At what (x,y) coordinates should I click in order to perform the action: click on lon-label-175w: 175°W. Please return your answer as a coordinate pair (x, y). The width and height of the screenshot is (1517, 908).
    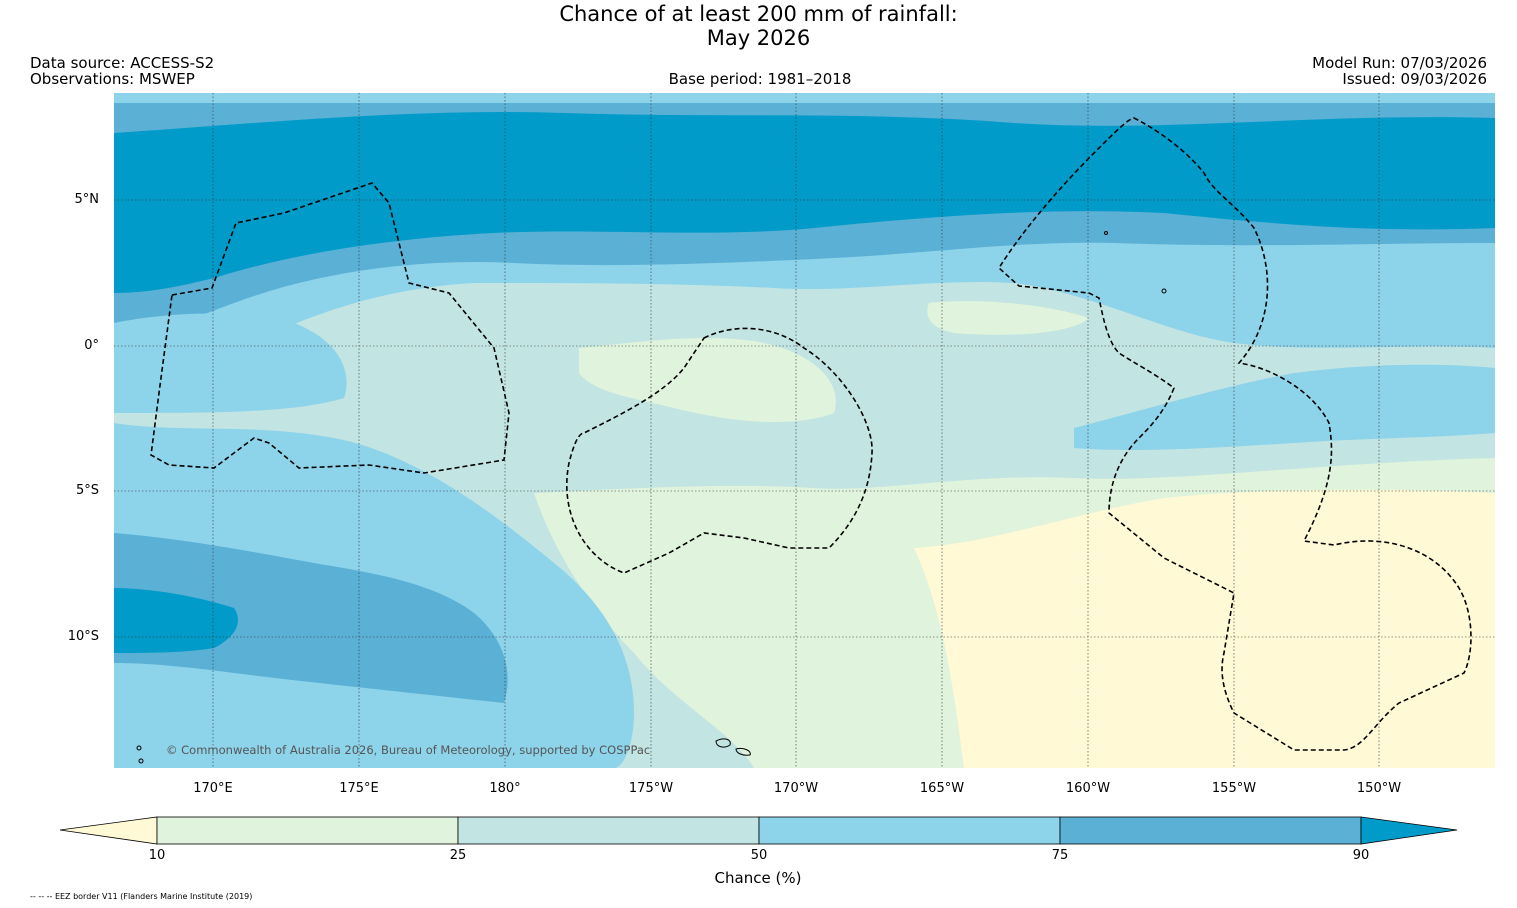
    Looking at the image, I should click on (651, 788).